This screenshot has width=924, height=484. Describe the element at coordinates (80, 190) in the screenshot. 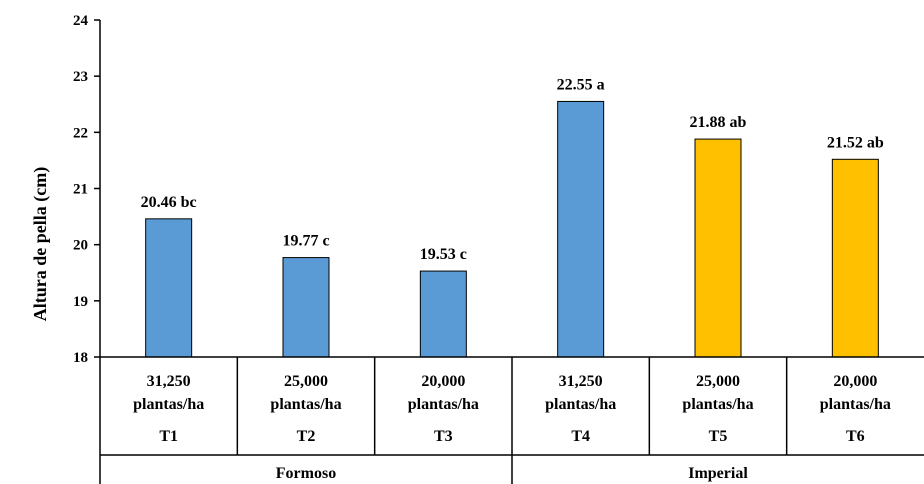

I see `y-tick-label: 21` at that location.